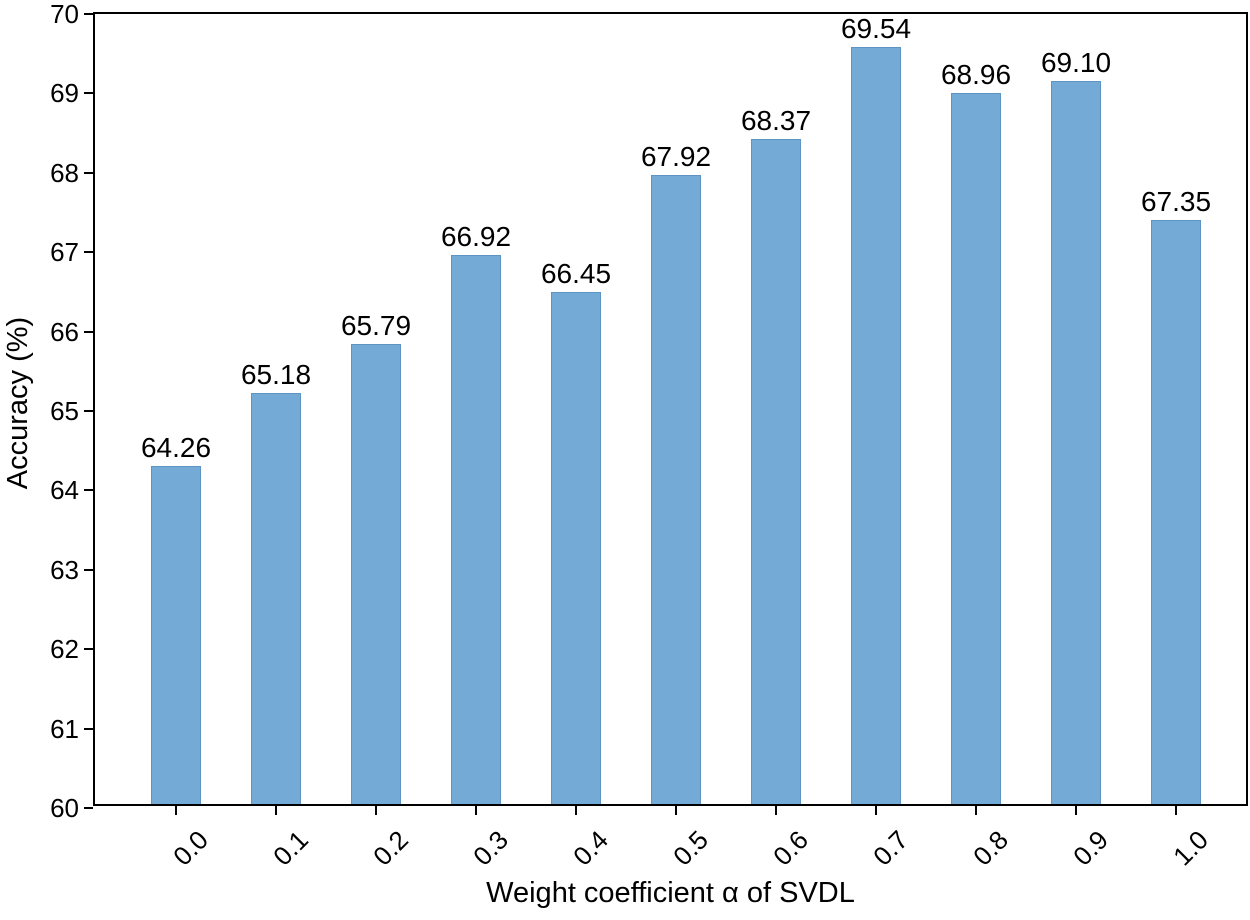 This screenshot has width=1250, height=920. I want to click on x-axis-tick-label: 0.6, so click(790, 848).